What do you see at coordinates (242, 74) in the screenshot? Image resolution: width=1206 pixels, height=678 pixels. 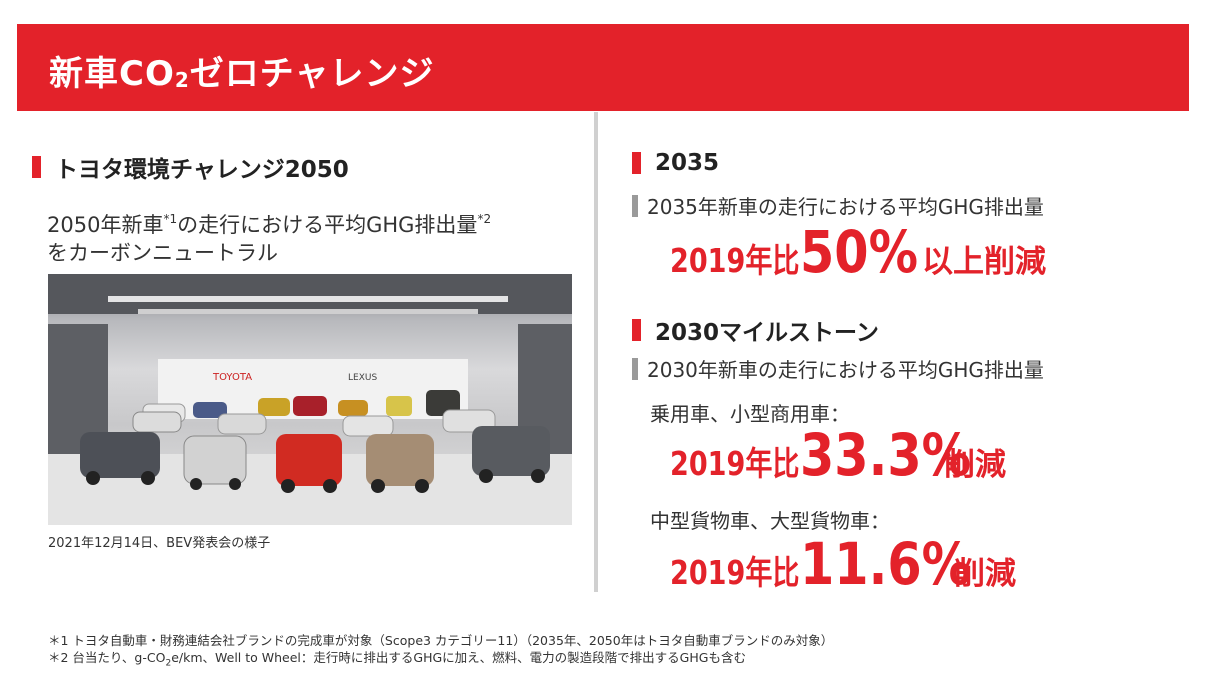 I see `page-title: 新車CO2ゼロチャレンジ` at bounding box center [242, 74].